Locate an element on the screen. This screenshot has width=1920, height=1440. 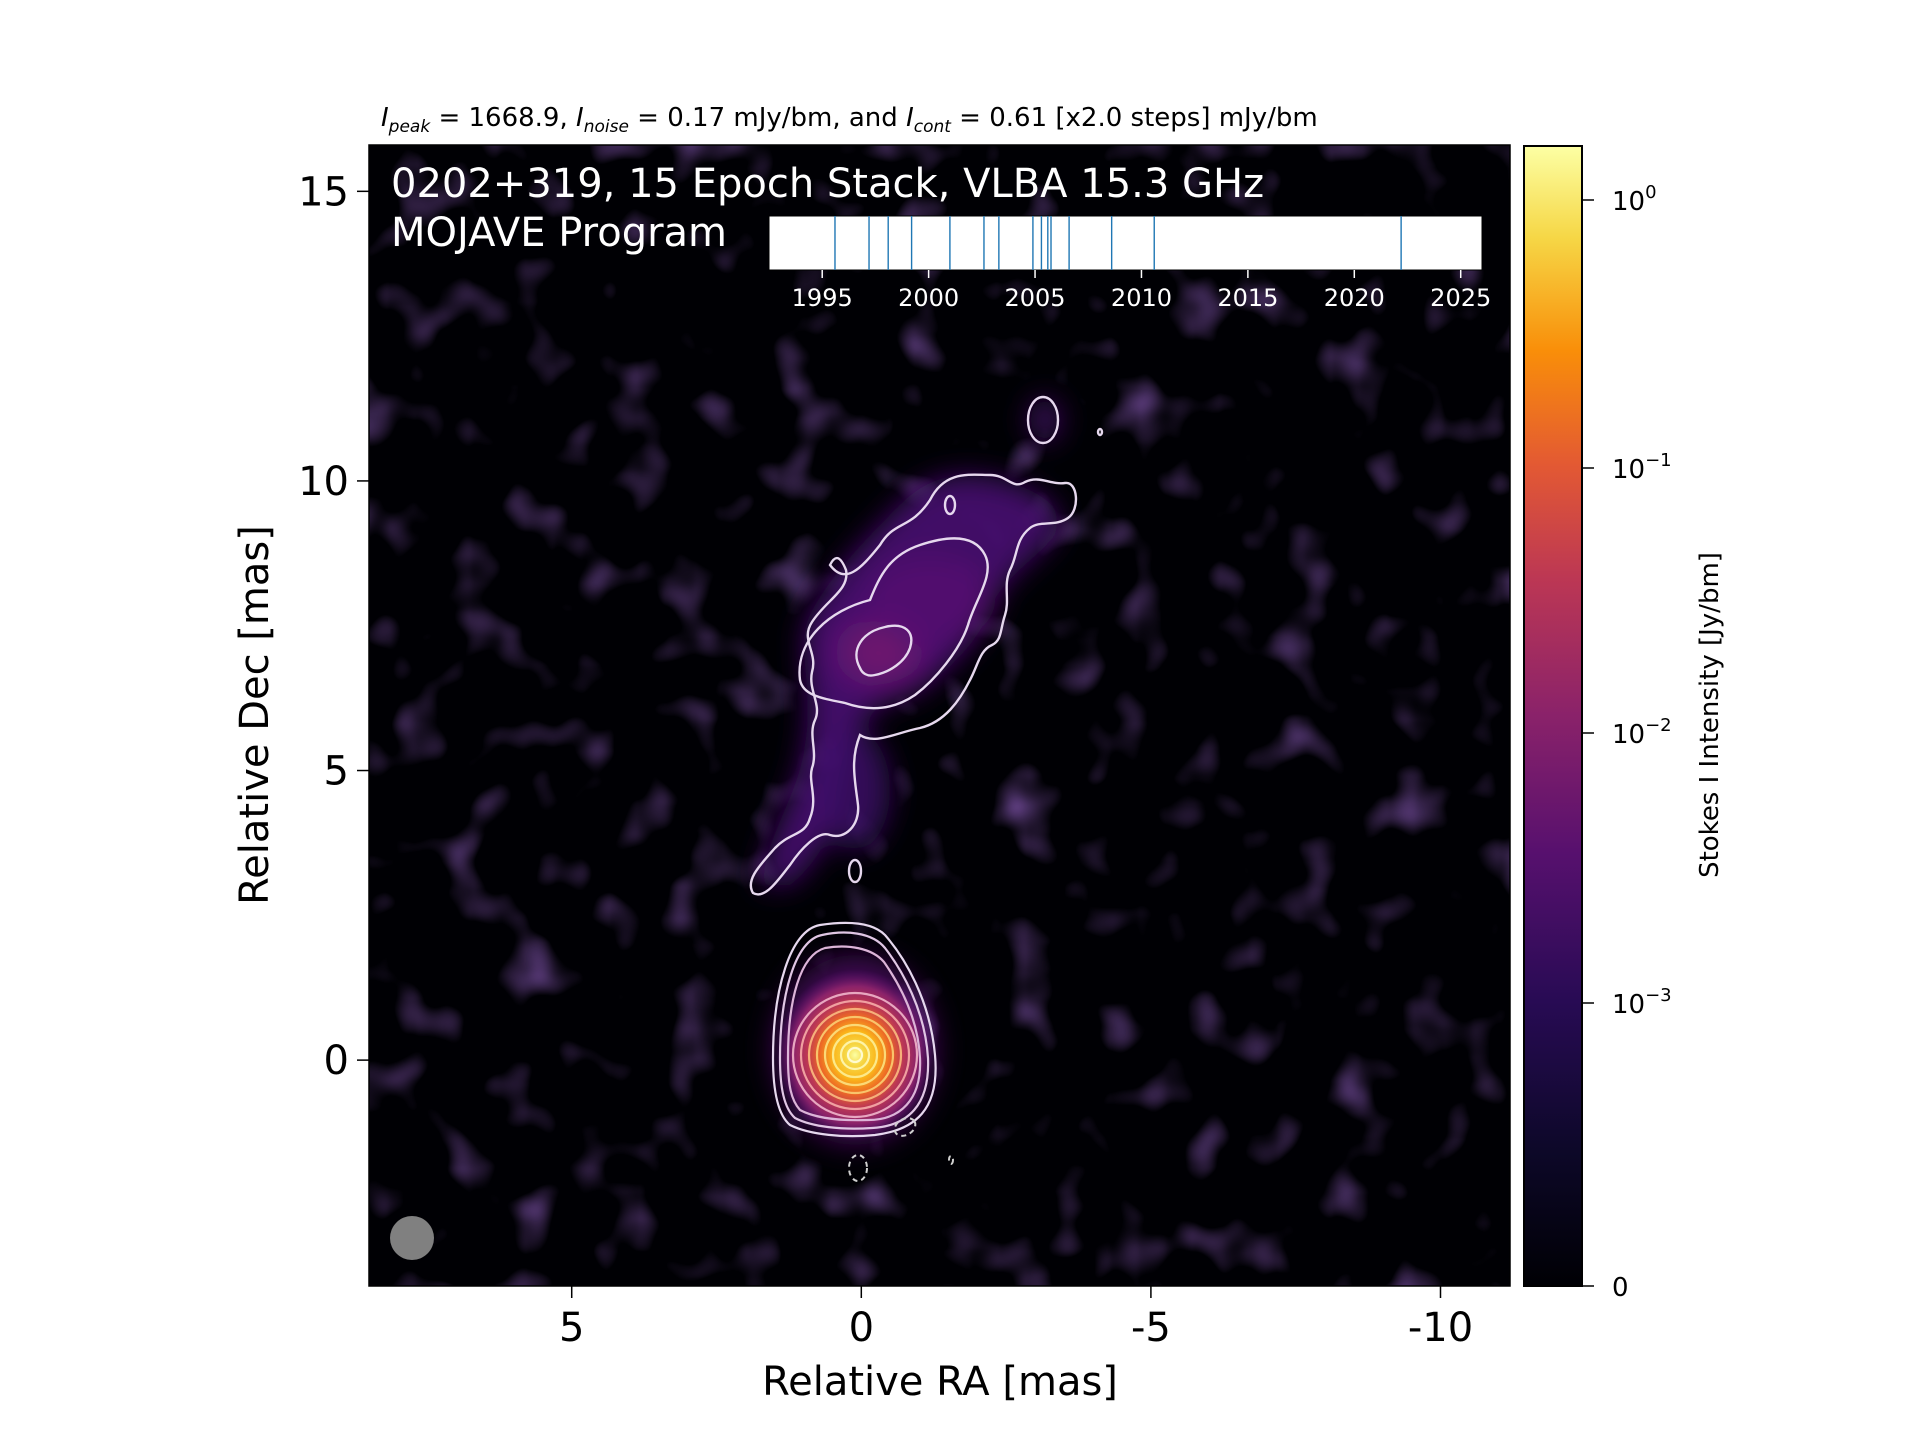
colorbar-tick-label: 10⁻³ is located at coordinates (1642, 1002).